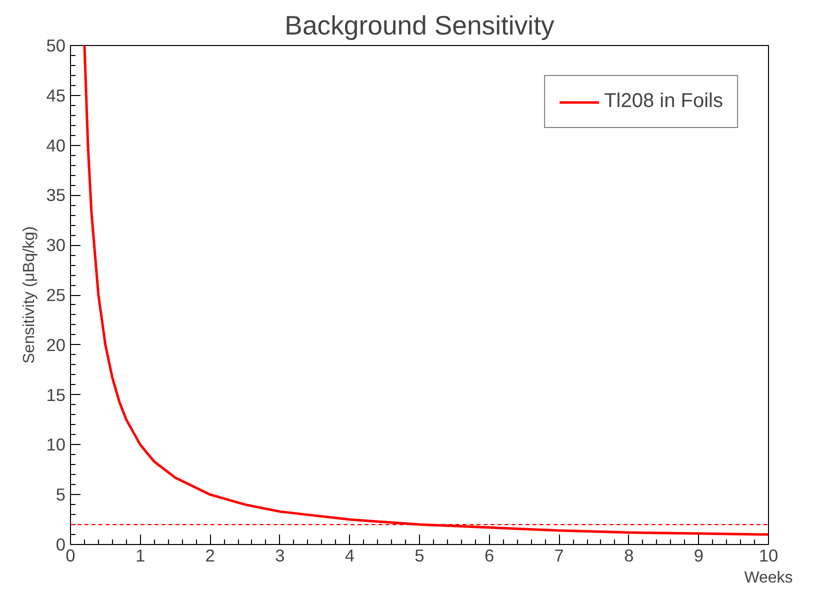  Describe the element at coordinates (280, 556) in the screenshot. I see `x-tick-label: 3` at that location.